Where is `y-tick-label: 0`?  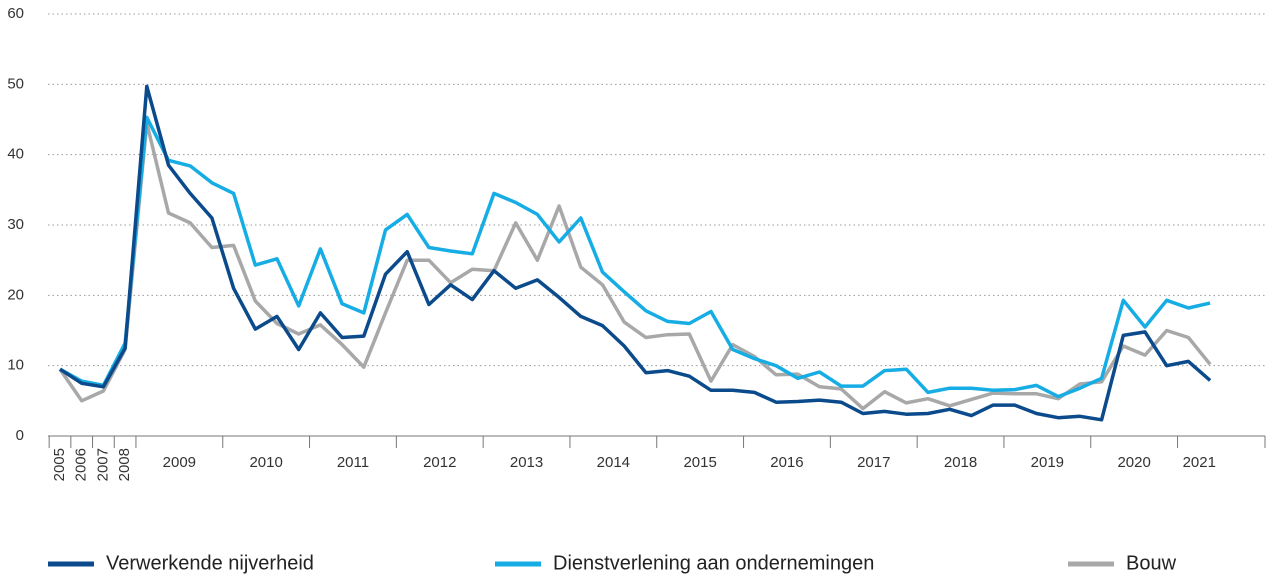
y-tick-label: 0 is located at coordinates (20, 435).